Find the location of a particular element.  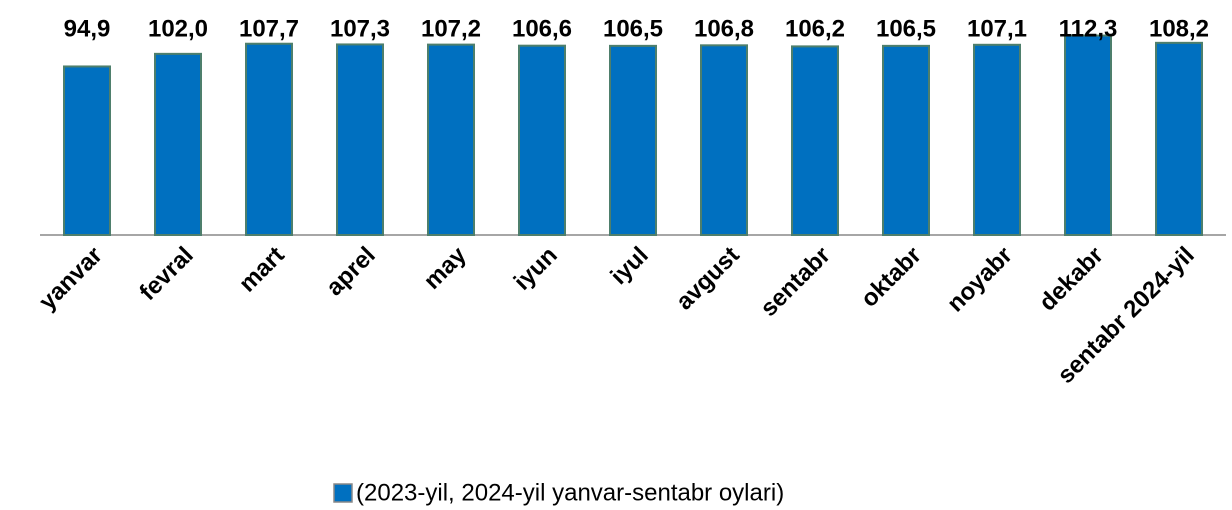

value-label: 107,7 is located at coordinates (269, 28).